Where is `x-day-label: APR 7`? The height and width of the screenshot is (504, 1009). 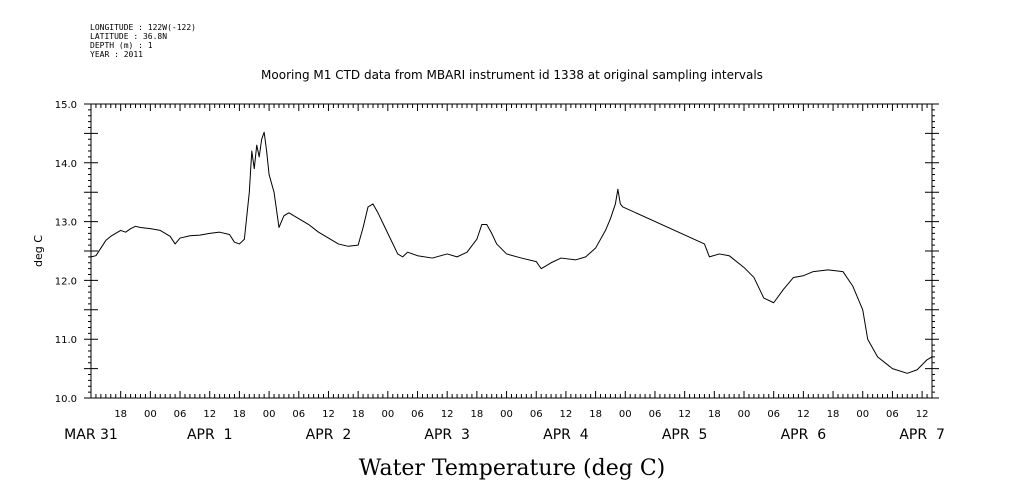
x-day-label: APR 7 is located at coordinates (922, 435).